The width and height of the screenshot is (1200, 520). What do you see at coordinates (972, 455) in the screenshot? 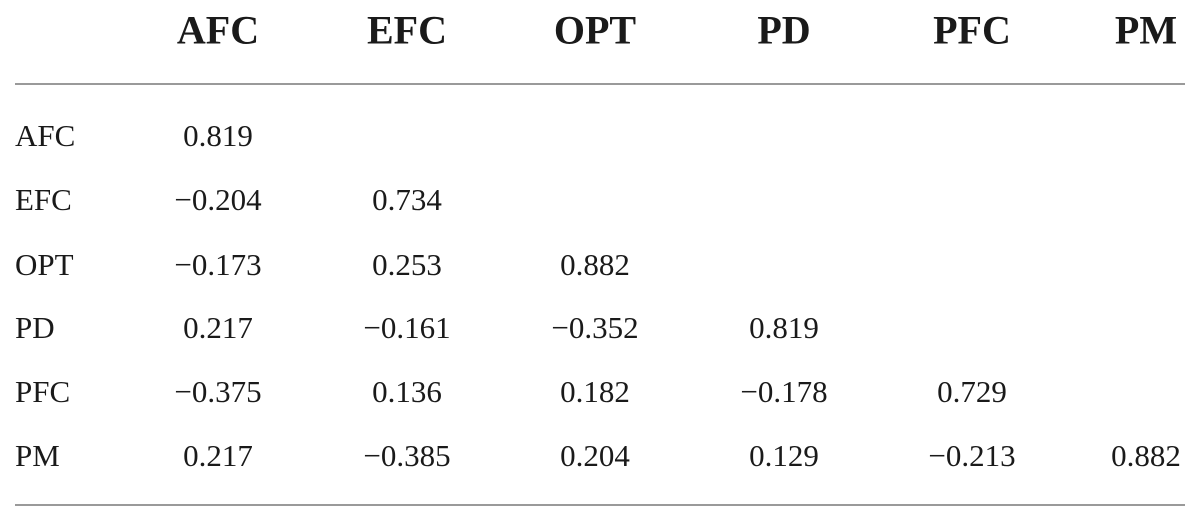
I see `table-cell: −0.213` at bounding box center [972, 455].